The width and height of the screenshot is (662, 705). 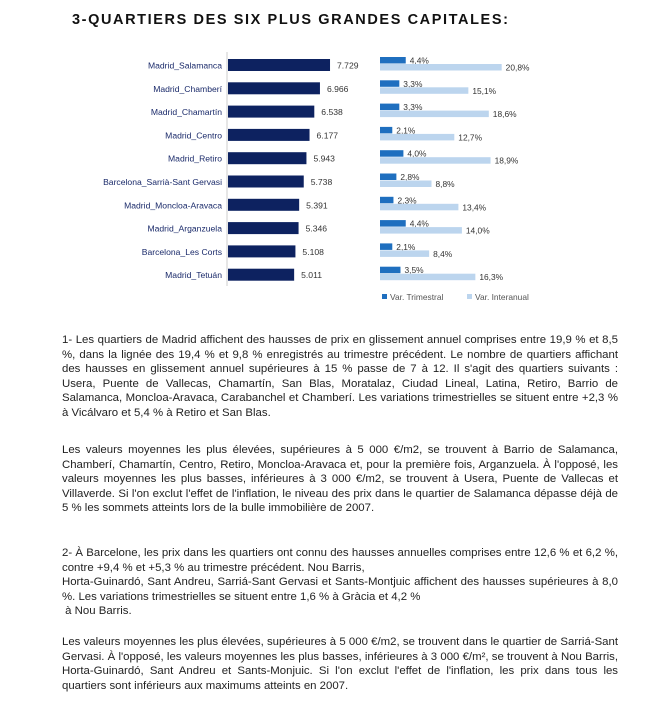 I want to click on value-label: 2,8%, so click(x=410, y=177).